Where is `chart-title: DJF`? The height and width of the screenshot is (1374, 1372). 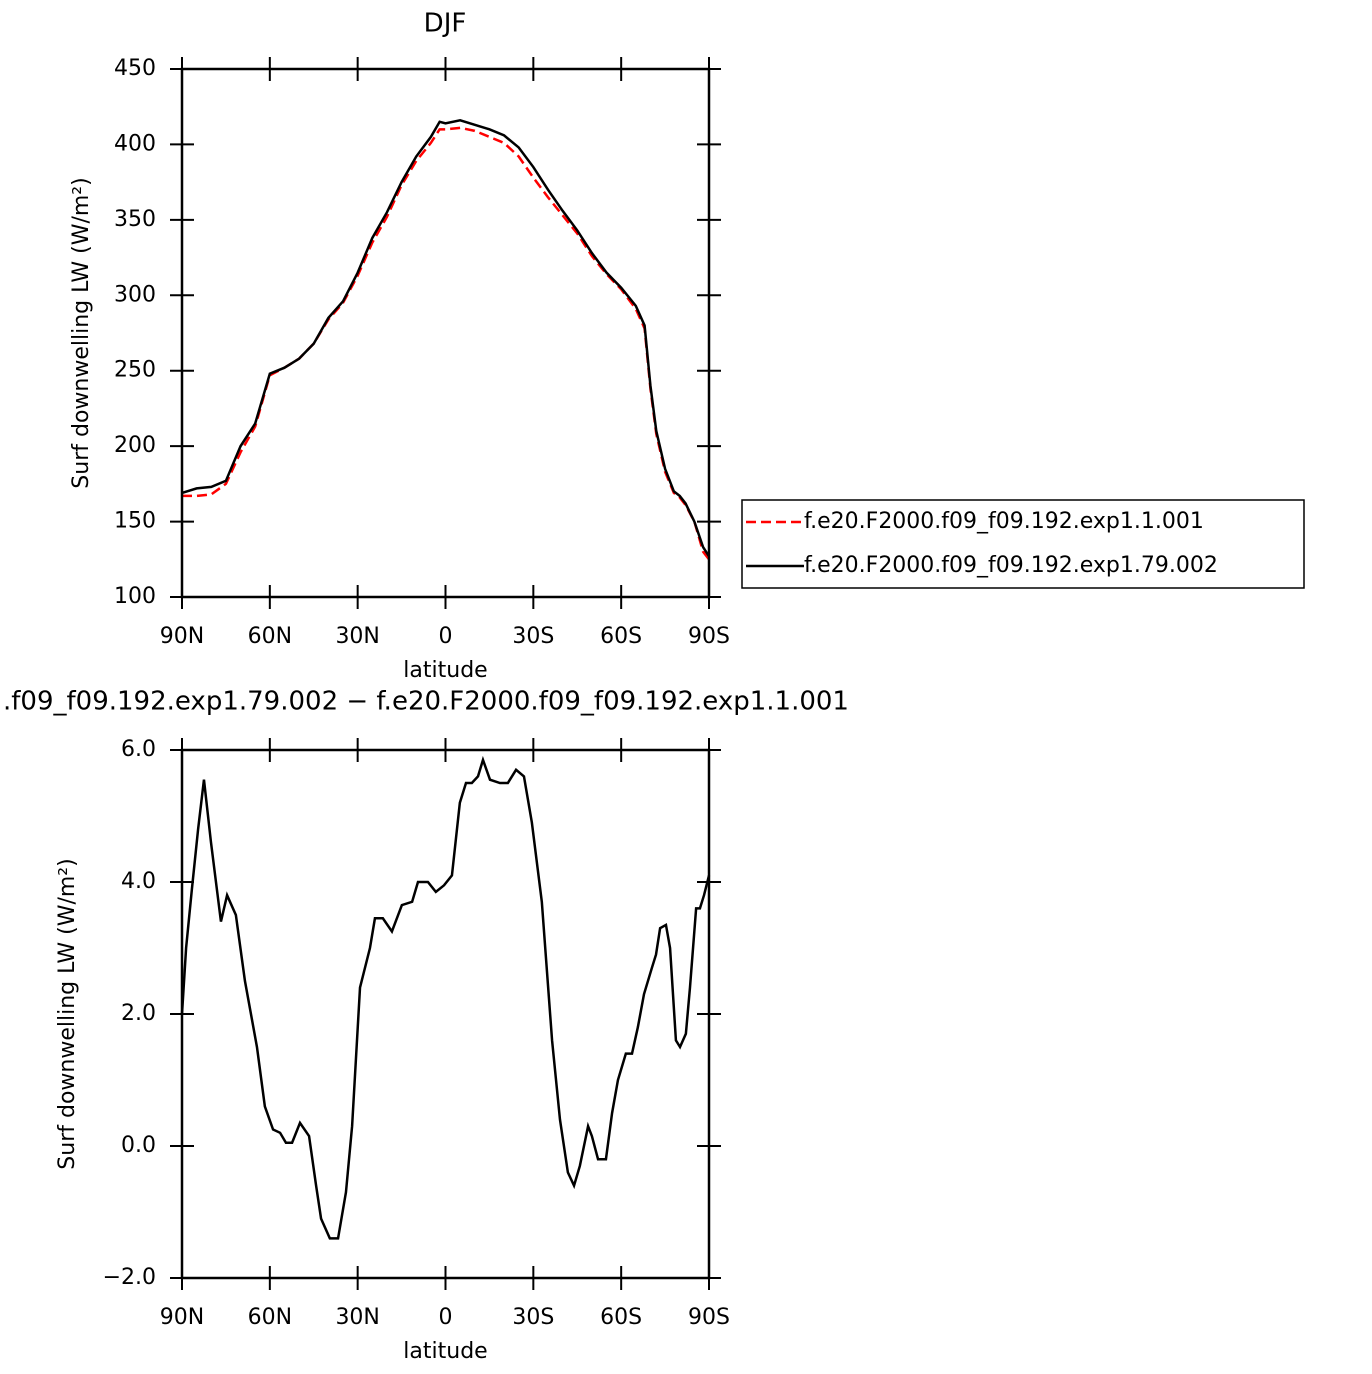 chart-title: DJF is located at coordinates (445, 24).